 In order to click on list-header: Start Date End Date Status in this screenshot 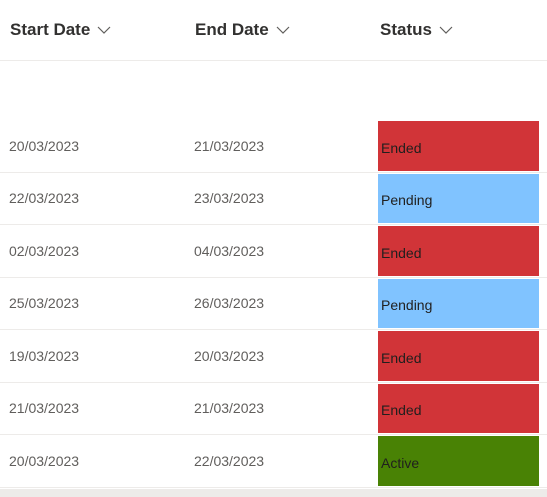, I will do `click(273, 30)`.